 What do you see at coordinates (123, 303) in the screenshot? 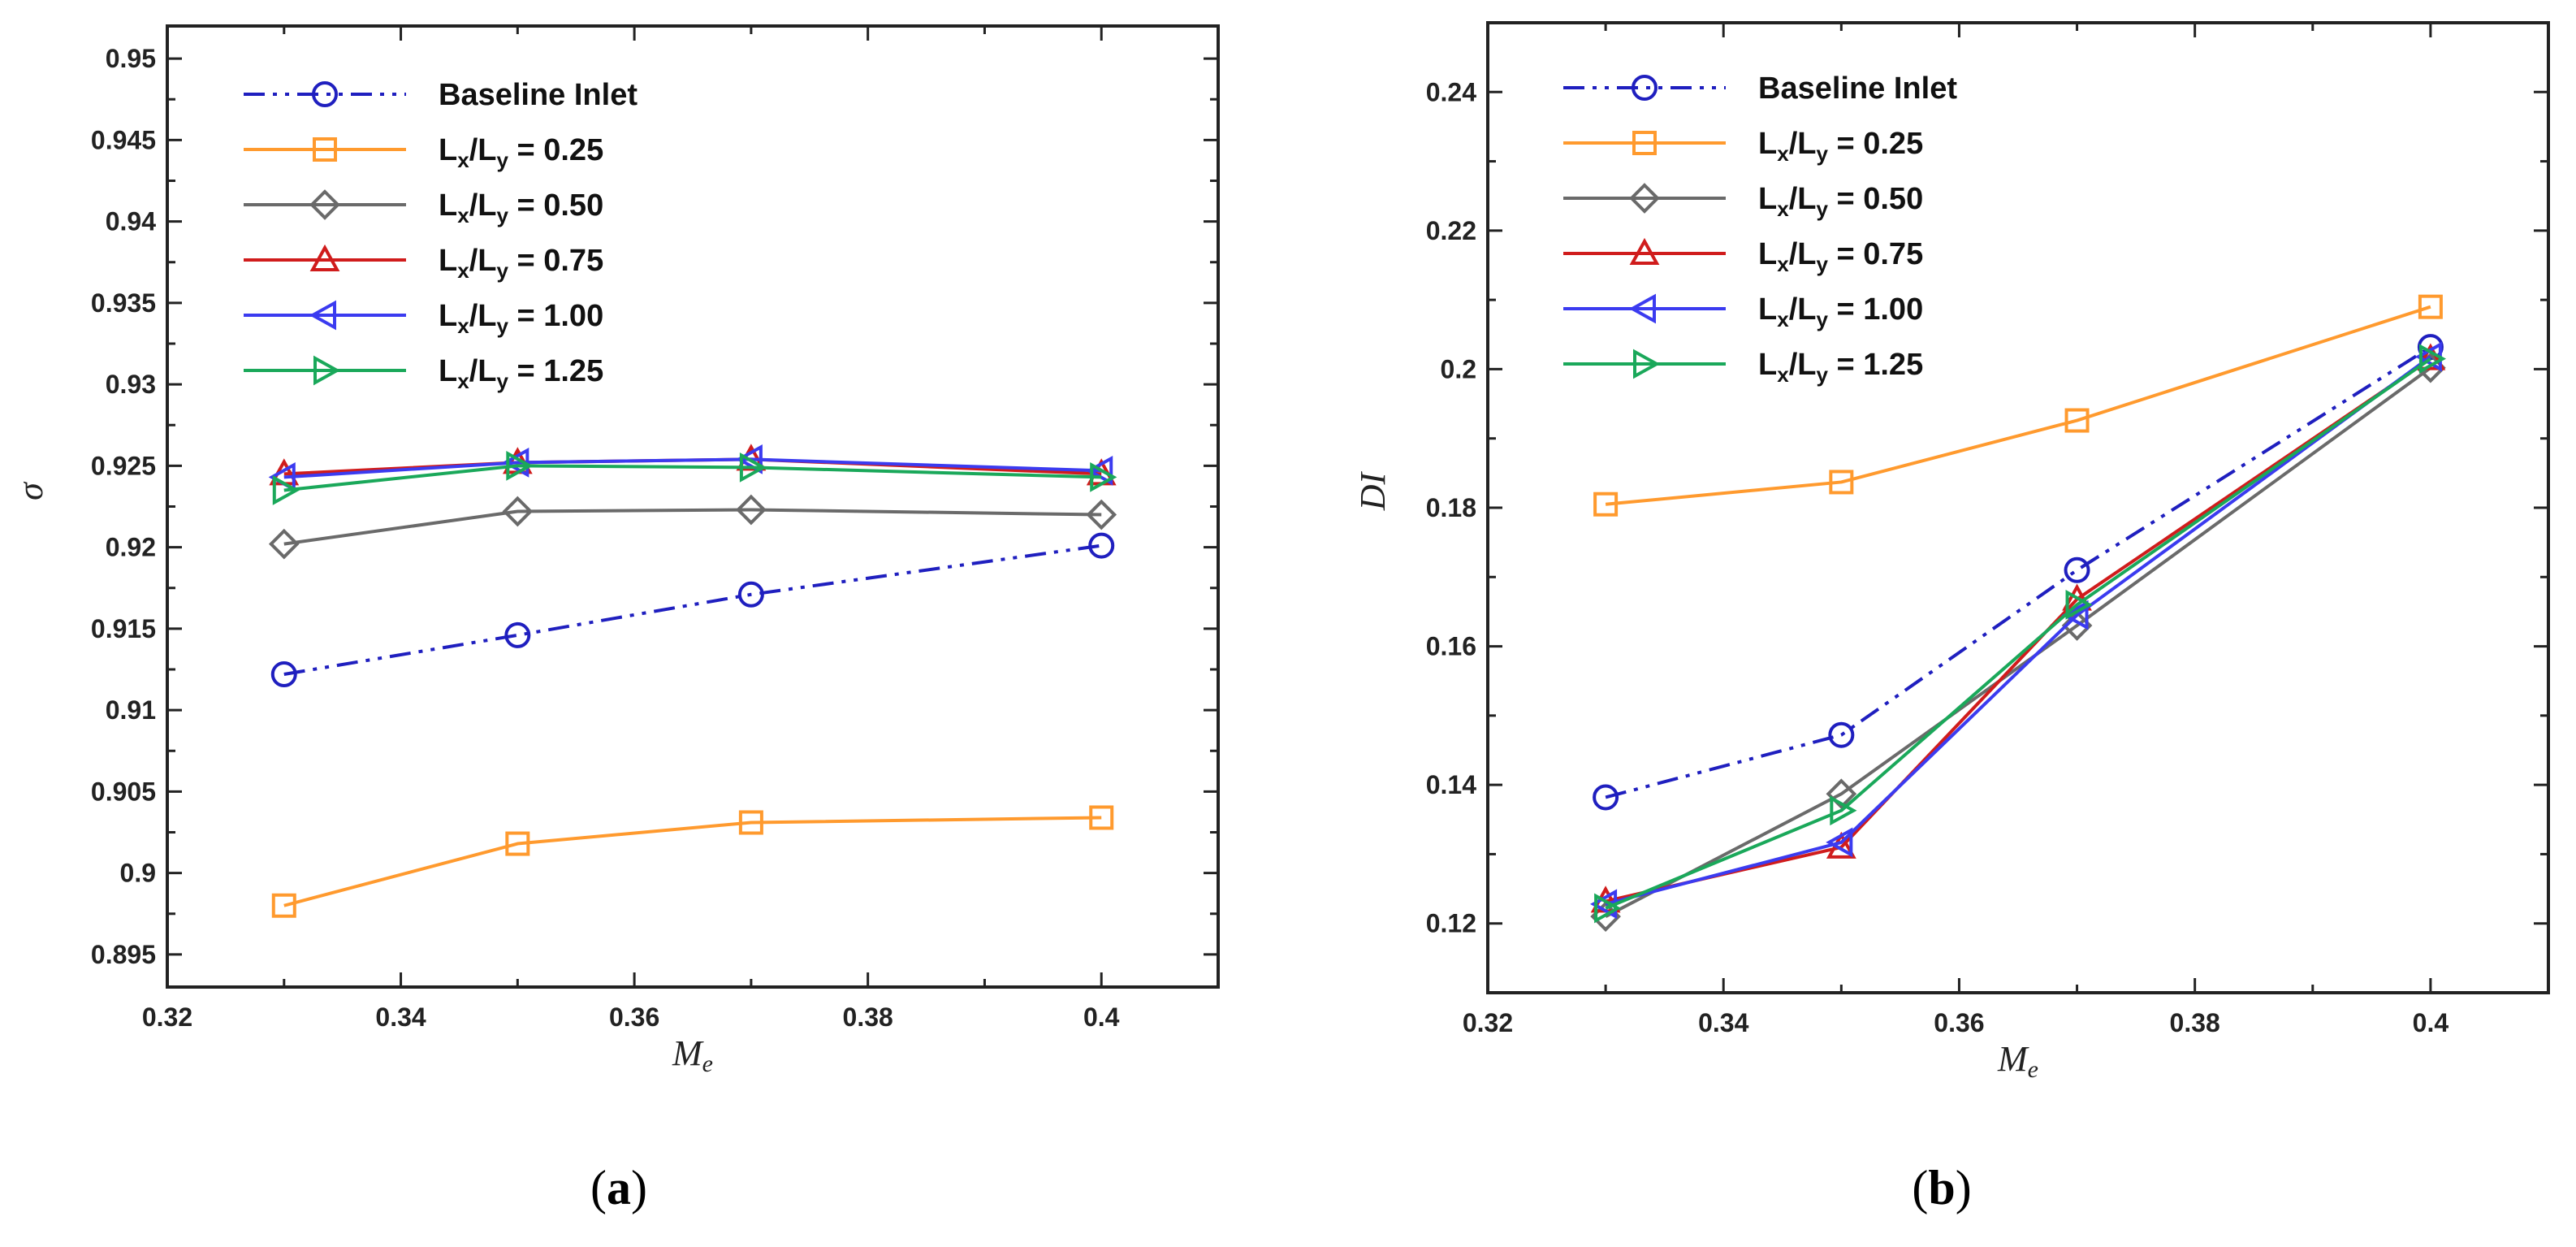
I see `y-tick-label: 0.935` at bounding box center [123, 303].